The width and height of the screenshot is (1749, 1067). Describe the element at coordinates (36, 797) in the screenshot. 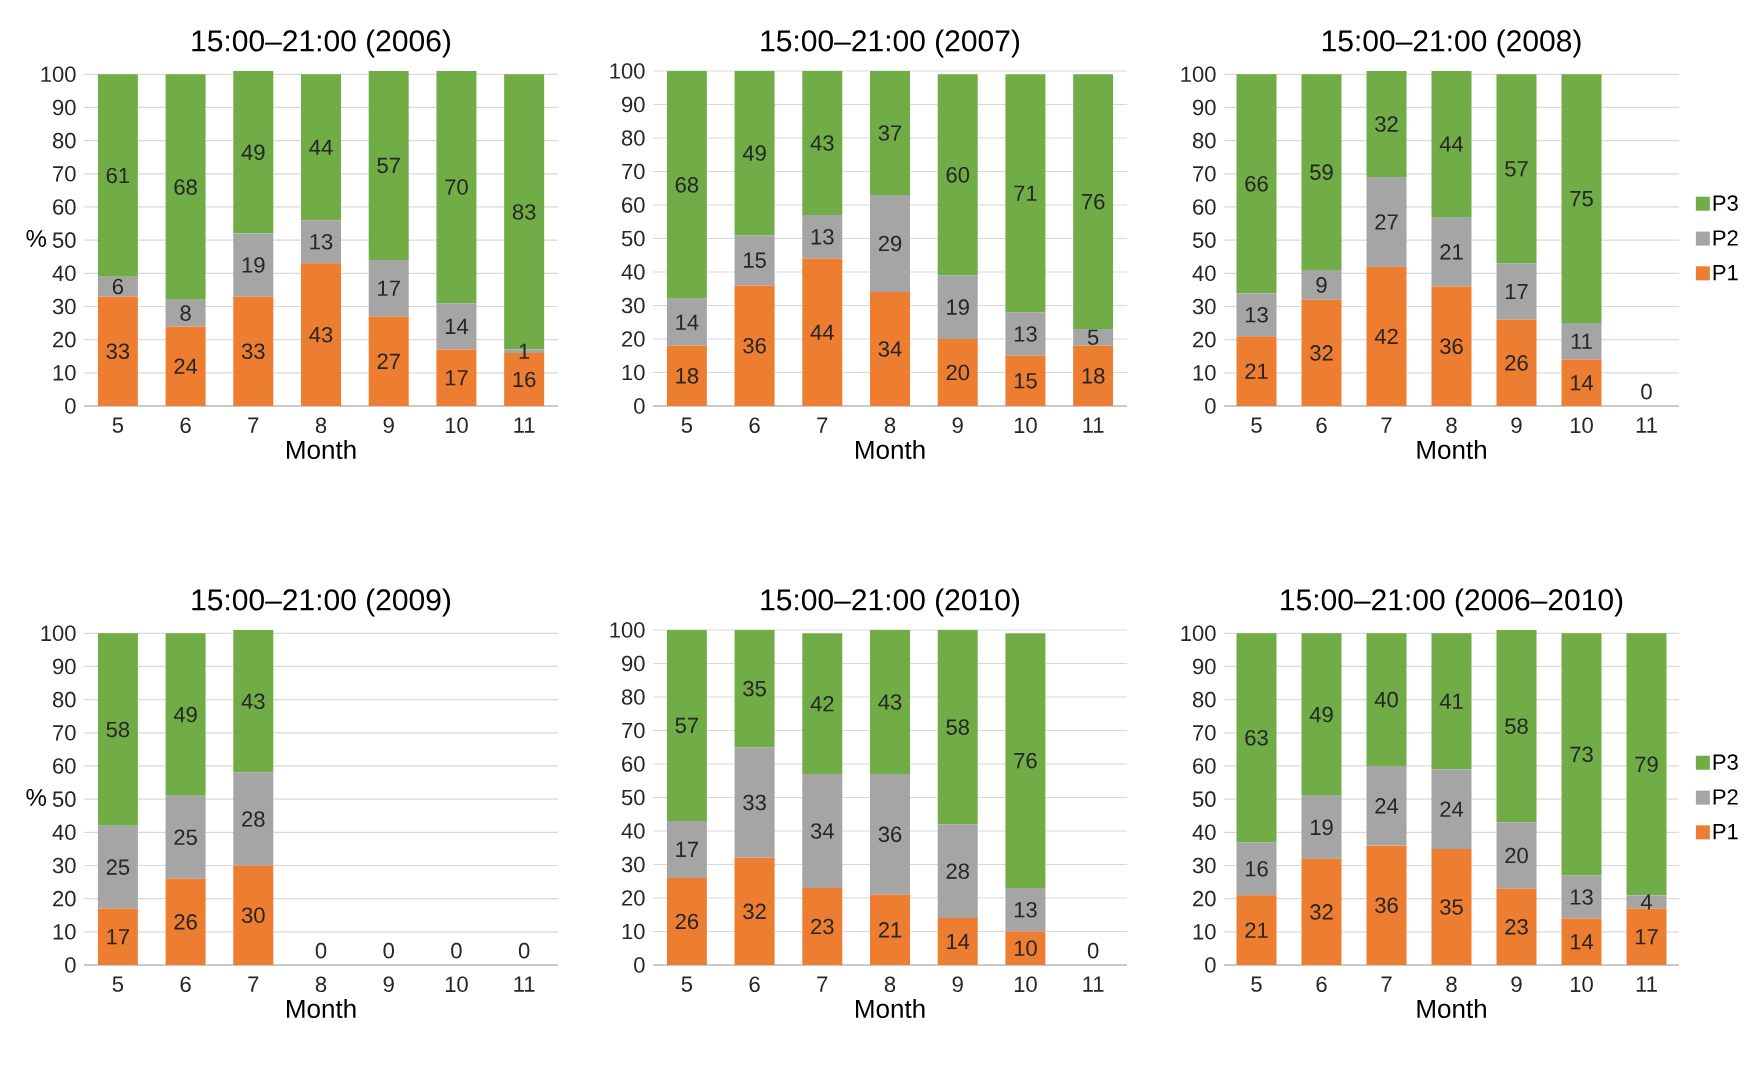

I see `y-axis-title: %` at that location.